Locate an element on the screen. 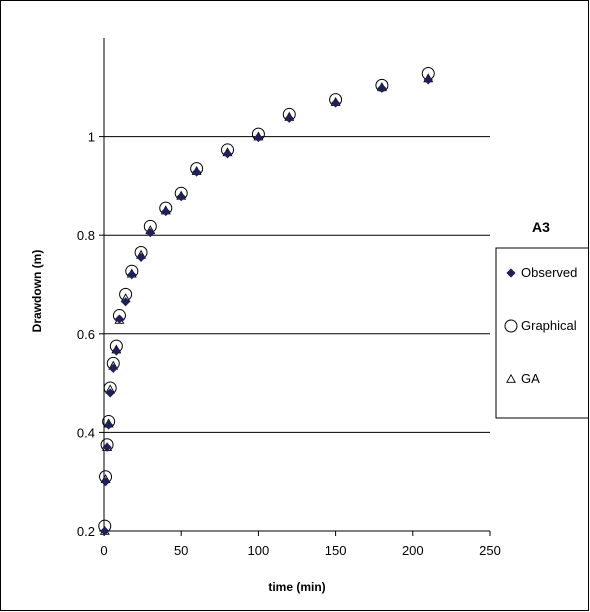 This screenshot has height=612, width=590. legend-label-observed: Observed is located at coordinates (549, 272).